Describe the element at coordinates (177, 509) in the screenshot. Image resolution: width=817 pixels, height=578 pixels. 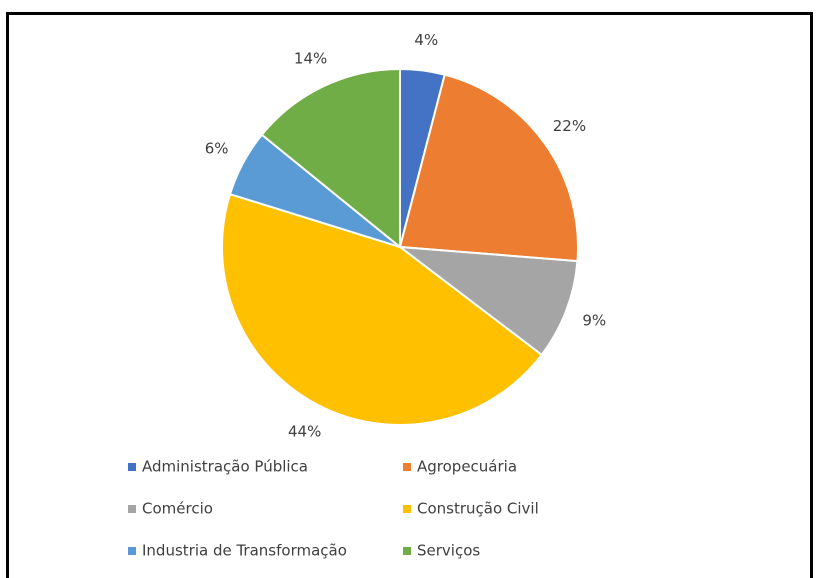
I see `legend-label: Comércio` at that location.